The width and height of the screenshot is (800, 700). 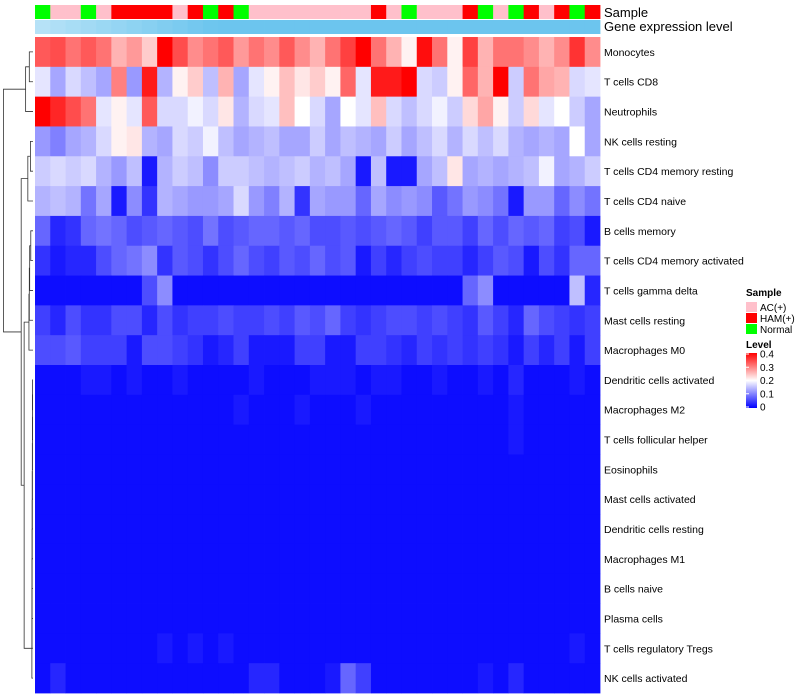 What do you see at coordinates (631, 470) in the screenshot?
I see `row-label: Eosinophils` at bounding box center [631, 470].